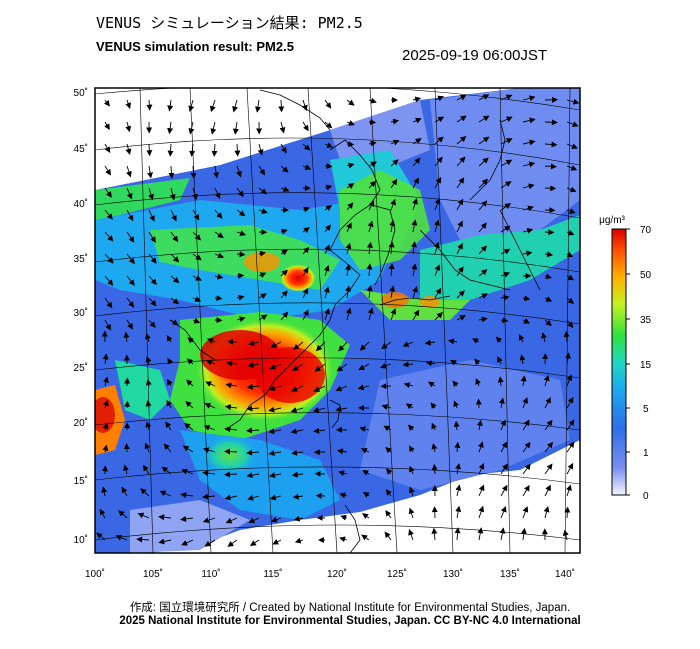  What do you see at coordinates (510, 574) in the screenshot?
I see `lon-tick-135: 135˚` at bounding box center [510, 574].